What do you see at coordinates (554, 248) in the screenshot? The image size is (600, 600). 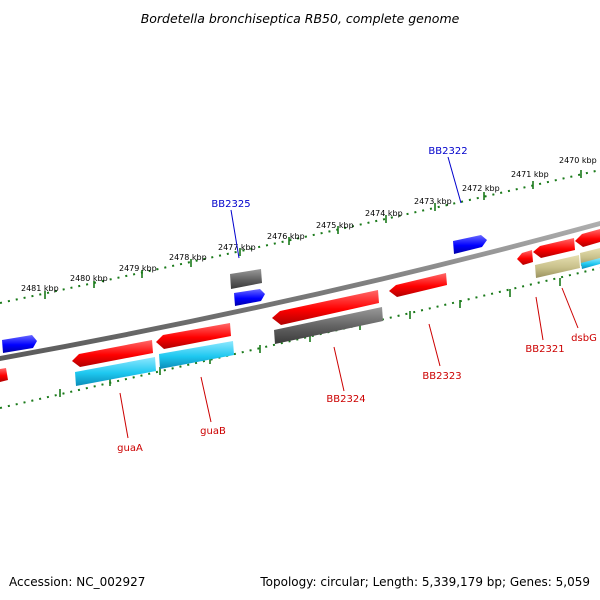 I see `gene-red-right` at bounding box center [554, 248].